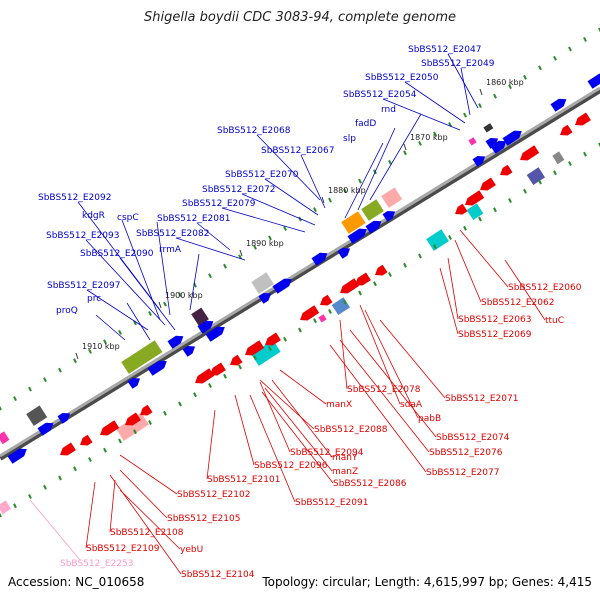 The height and width of the screenshot is (600, 600). Describe the element at coordinates (170, 250) in the screenshot. I see `forward-gene-label: rrmA` at that location.